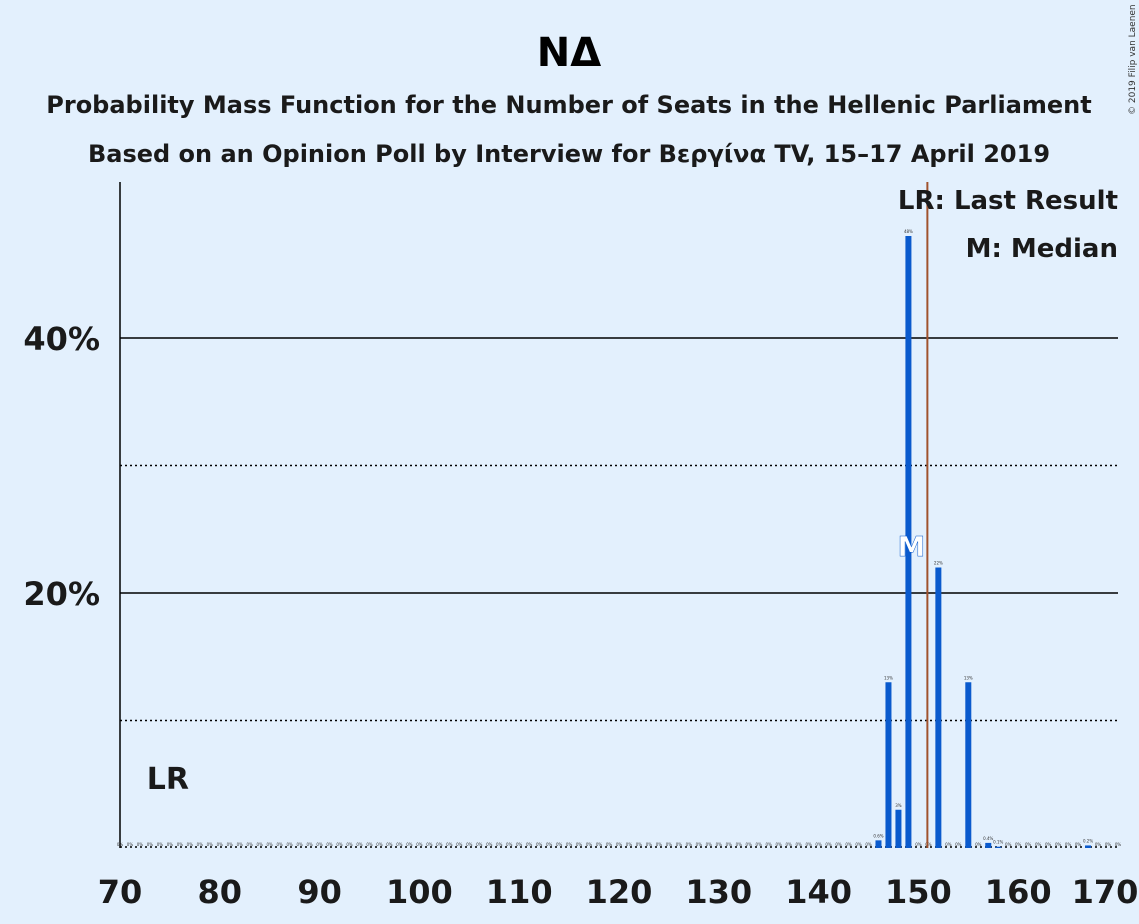 The height and width of the screenshot is (924, 1139). Describe the element at coordinates (998, 842) in the screenshot. I see `bar-label-158: 0.1%` at that location.